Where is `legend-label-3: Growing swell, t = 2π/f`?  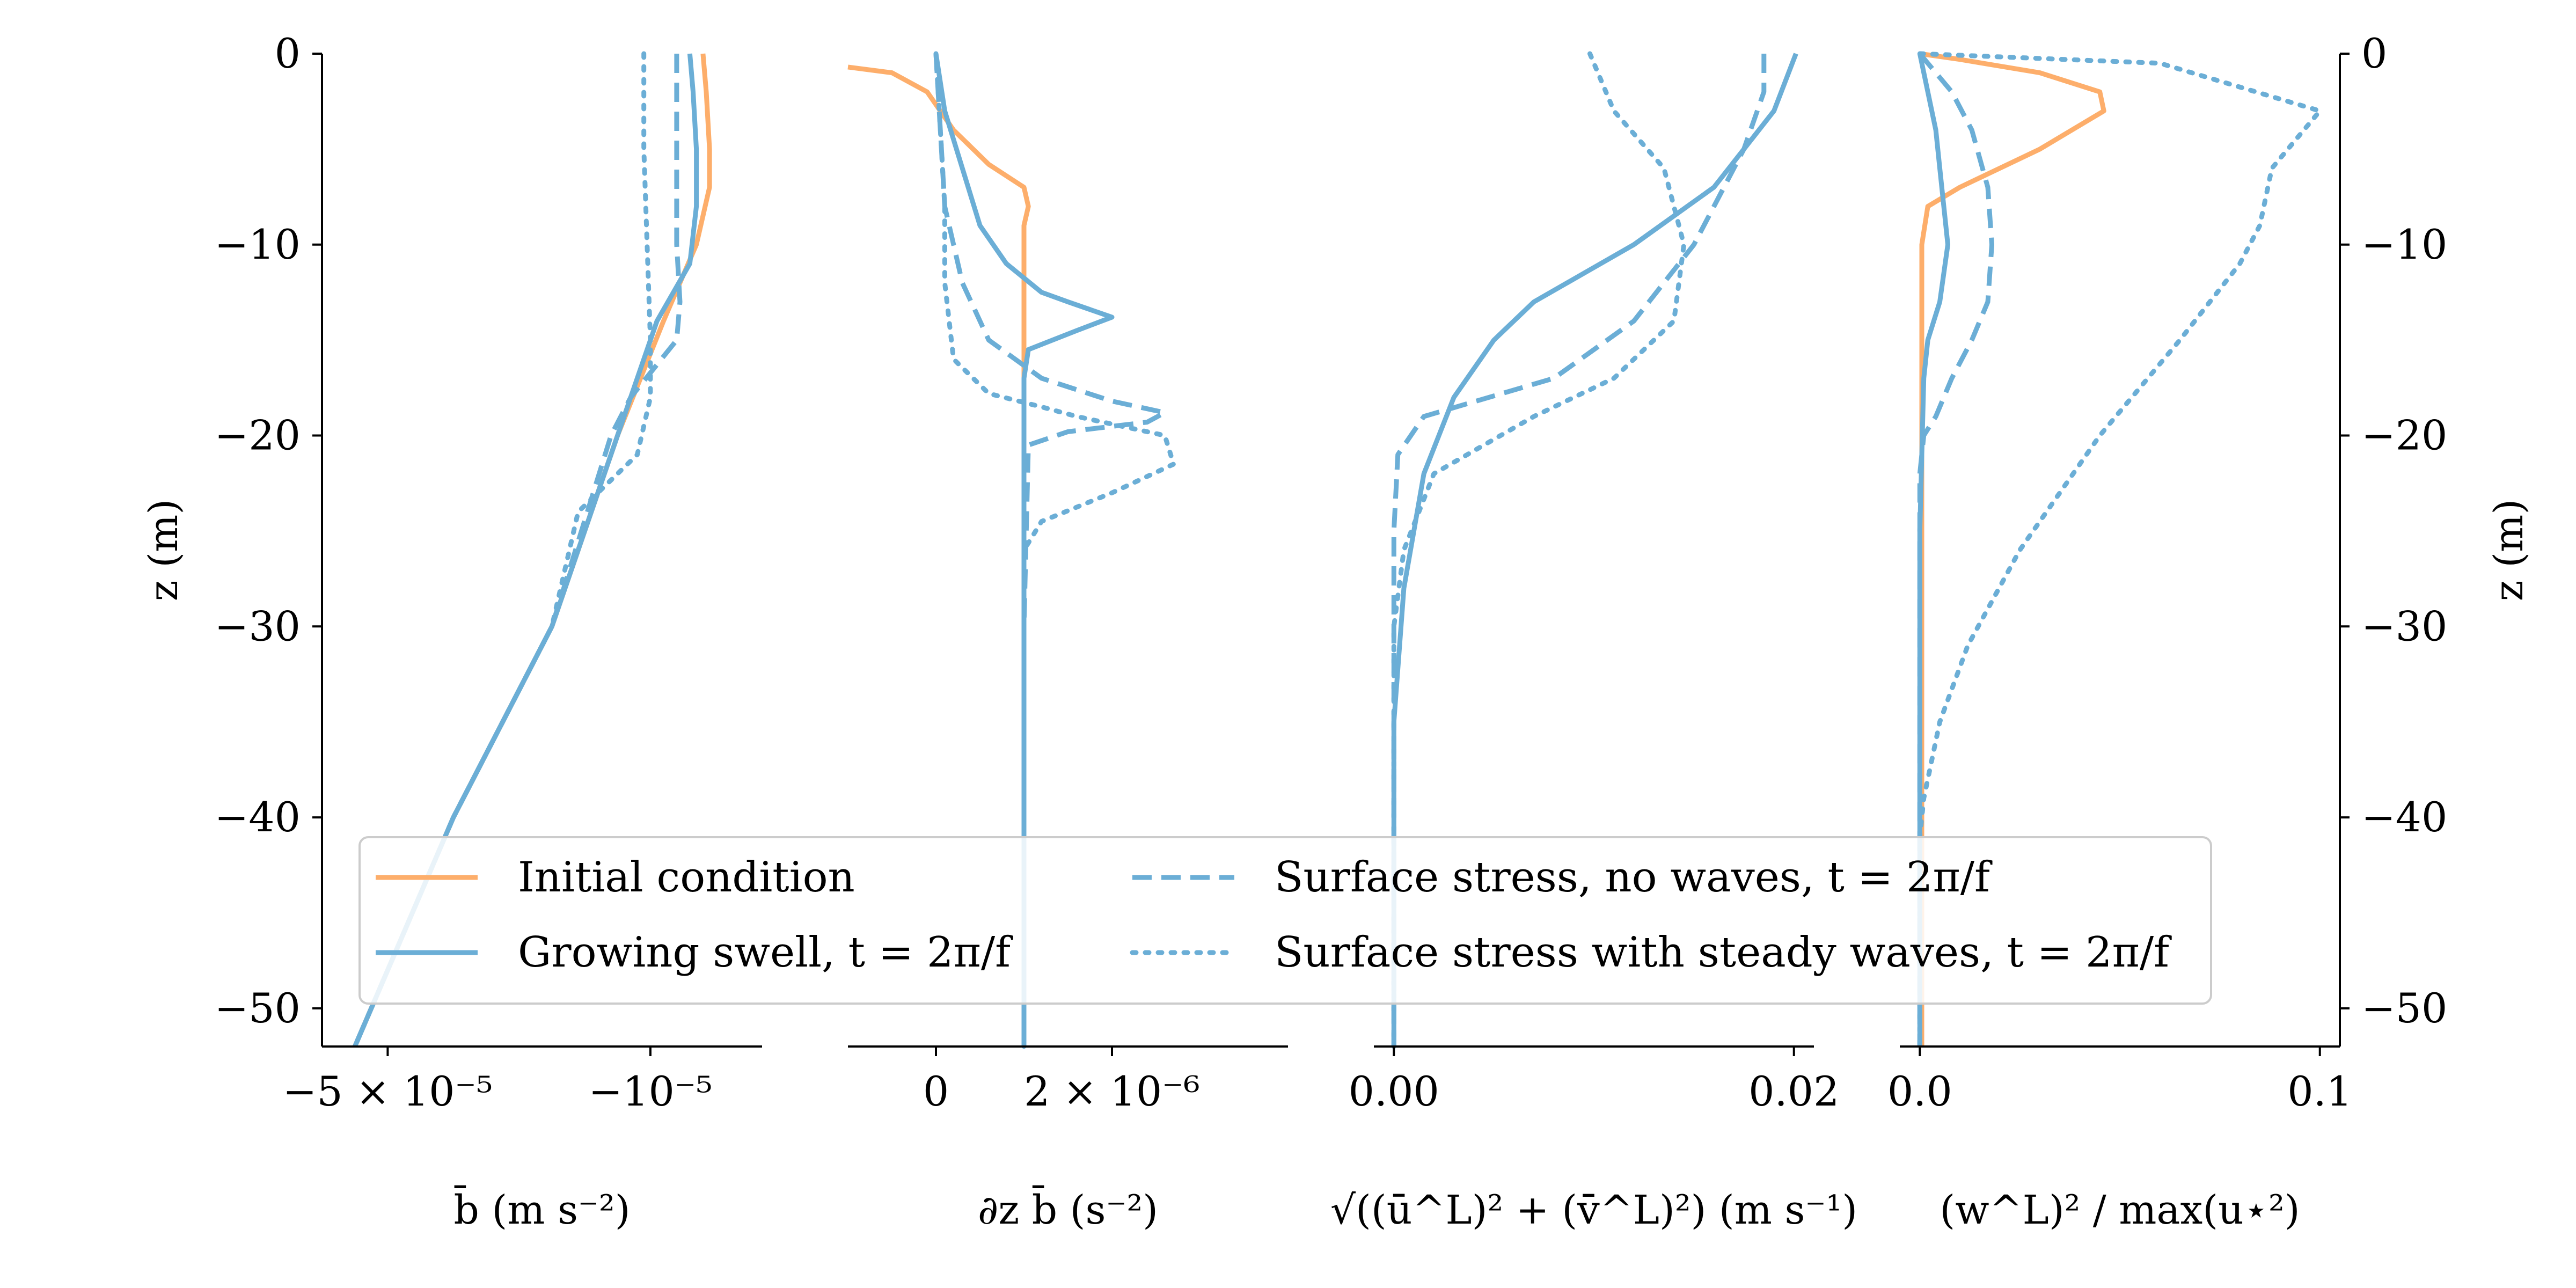 legend-label-3: Growing swell, t = 2π/f is located at coordinates (765, 952).